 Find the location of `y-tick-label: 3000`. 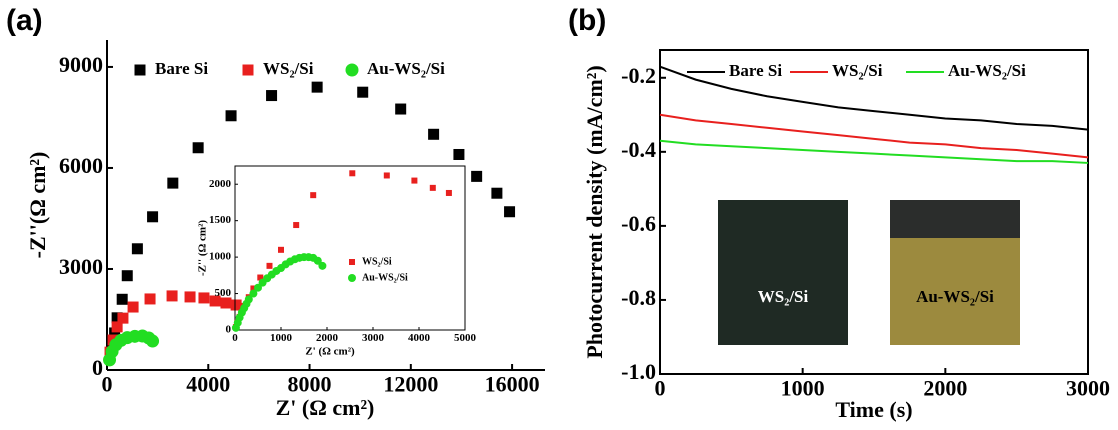

y-tick-label: 3000 is located at coordinates (81, 266).